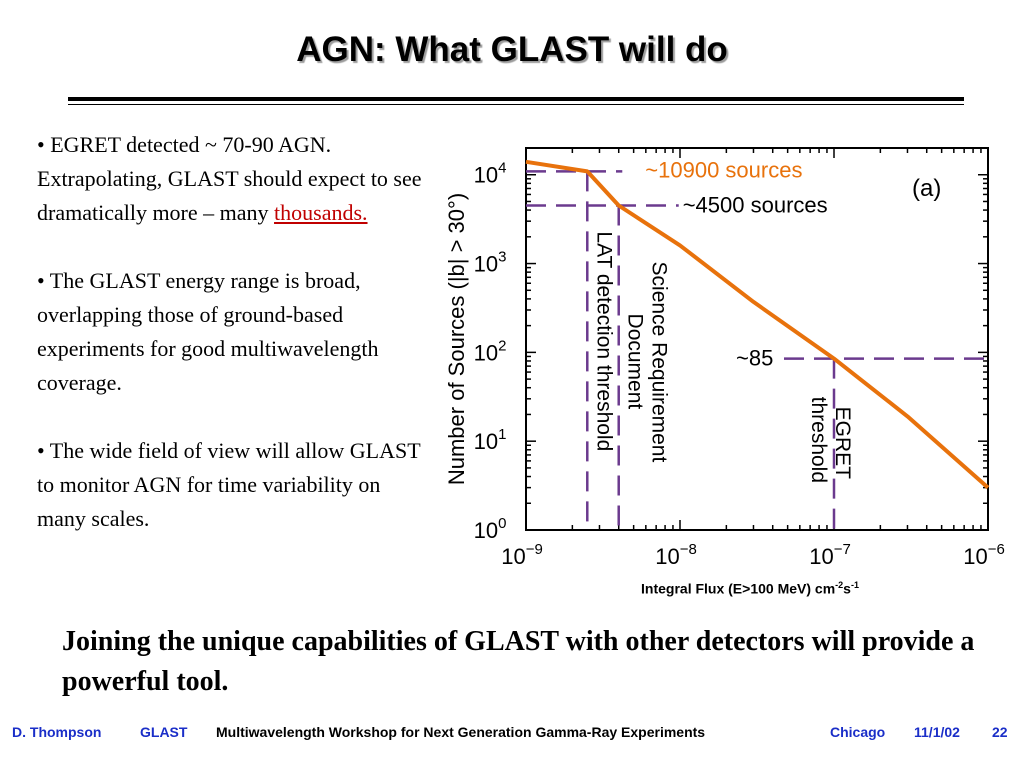 This screenshot has height=768, width=1024. I want to click on x-axis-label: Integral Flux (E>100 MeV) cm-2s-1, so click(750, 588).